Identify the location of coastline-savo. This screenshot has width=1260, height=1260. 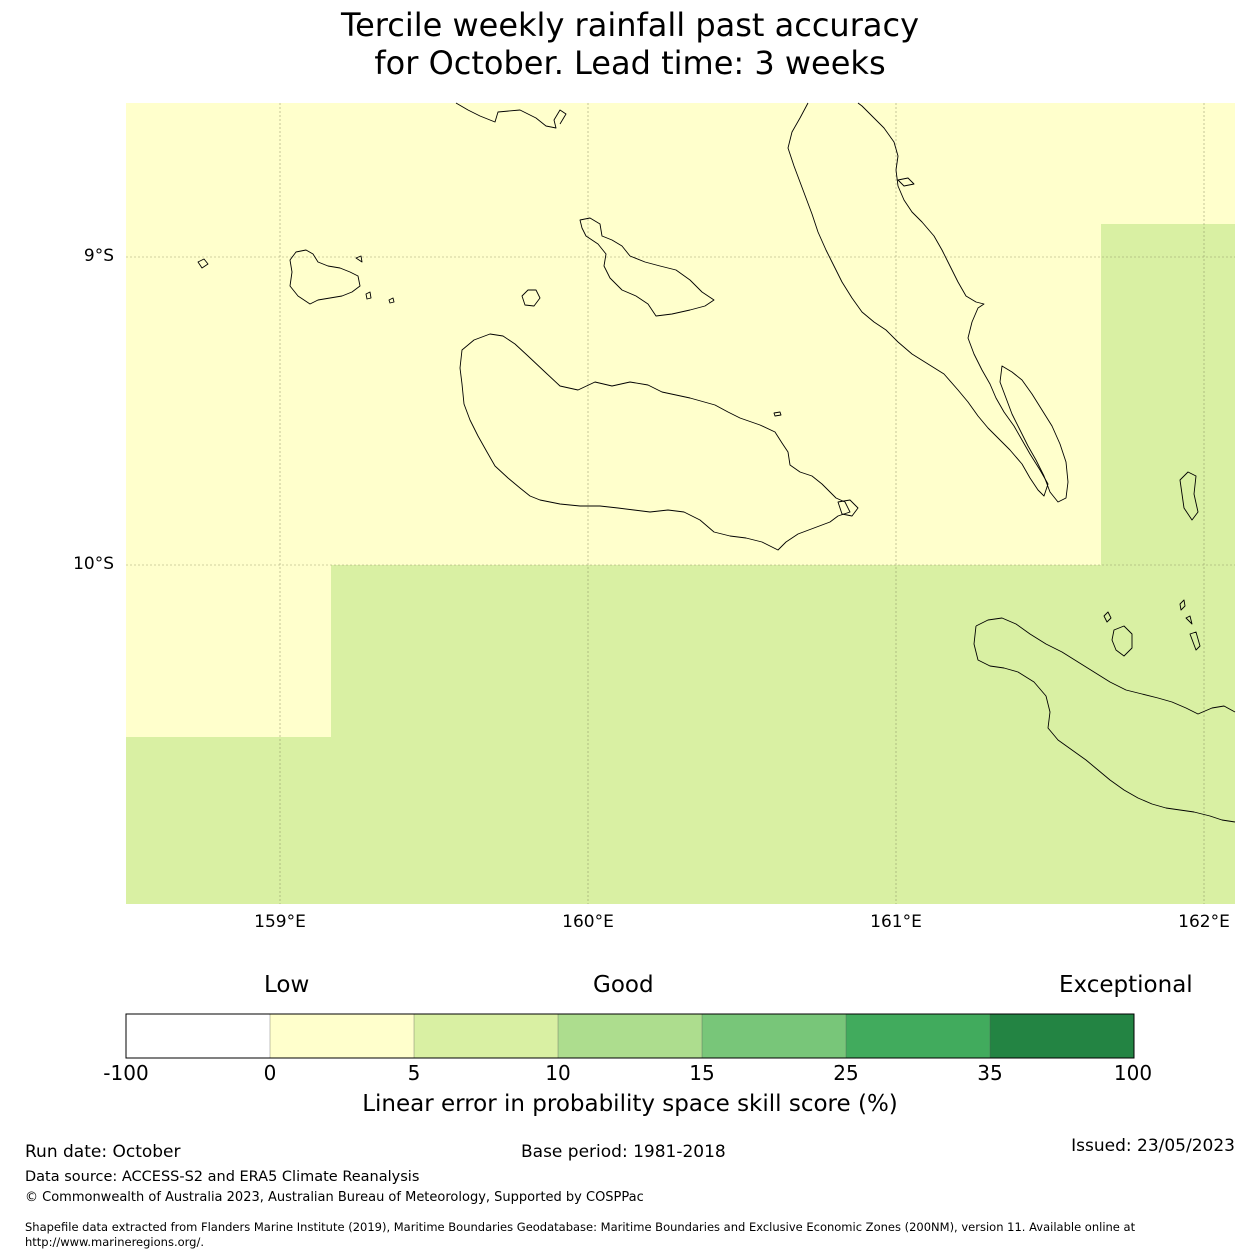
(531, 298).